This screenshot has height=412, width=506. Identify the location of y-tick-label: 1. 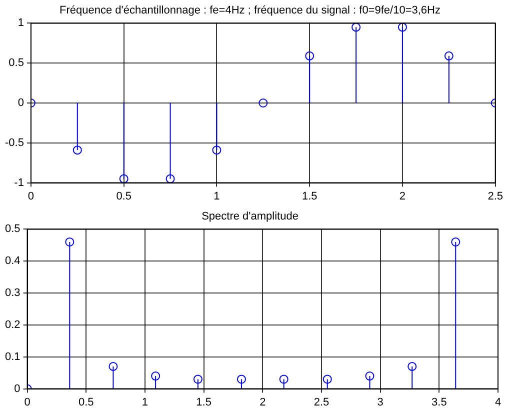
(21, 23).